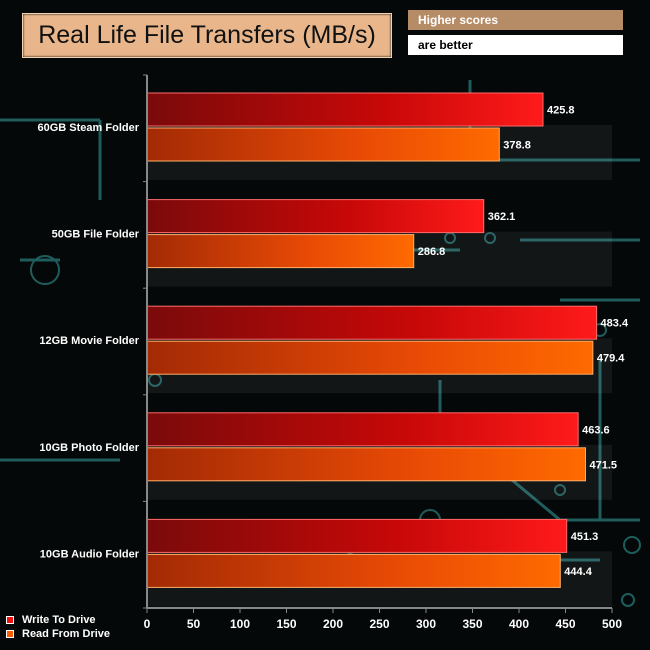 The image size is (650, 650). I want to click on x-tick-label: 100, so click(240, 624).